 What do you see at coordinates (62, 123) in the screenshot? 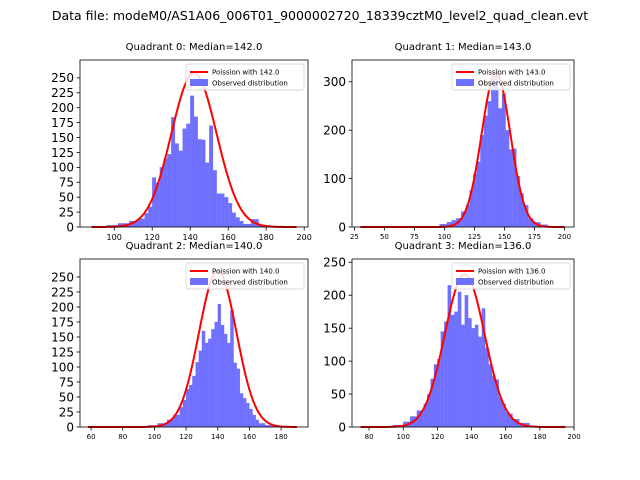
I see `quadrant-0-ytick-label: 175` at bounding box center [62, 123].